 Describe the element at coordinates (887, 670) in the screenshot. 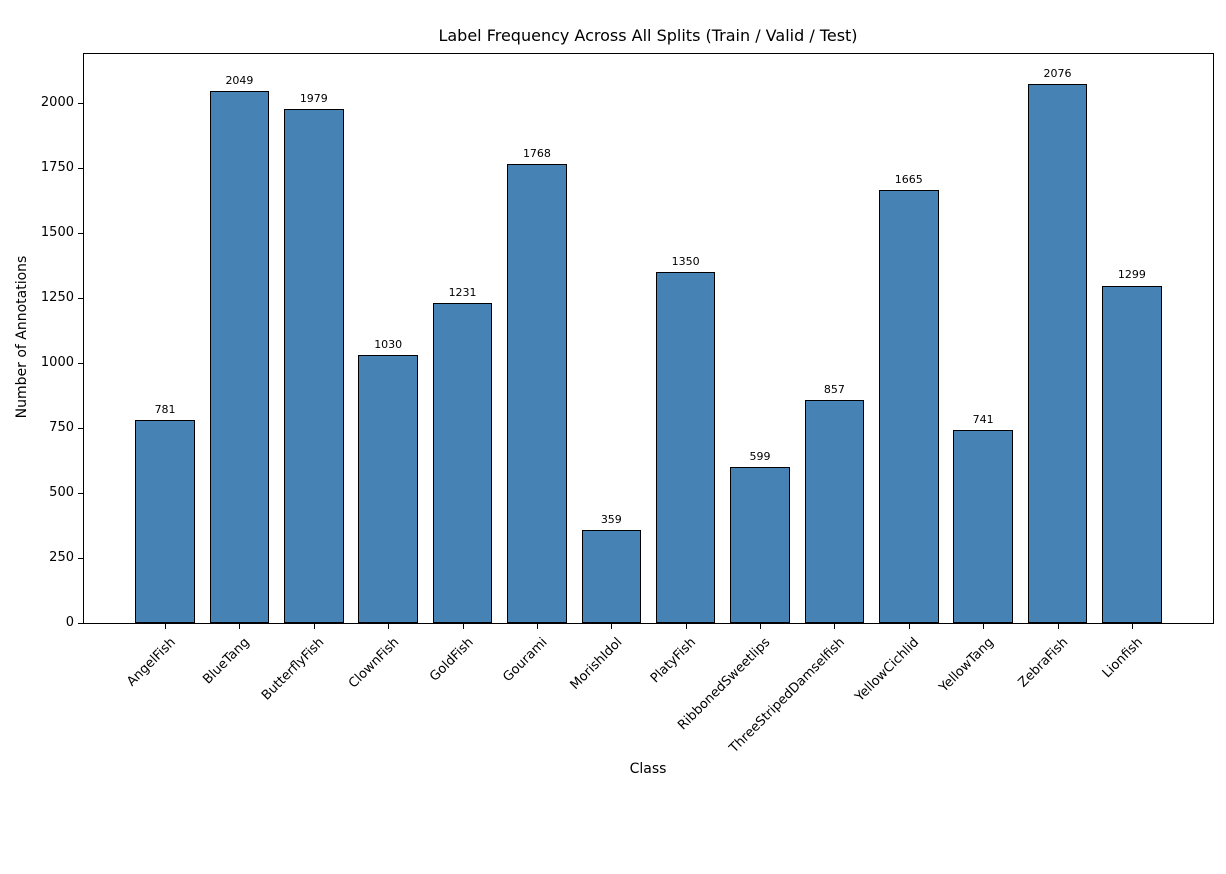

I see `x-tick-label: YellowCichlid` at that location.